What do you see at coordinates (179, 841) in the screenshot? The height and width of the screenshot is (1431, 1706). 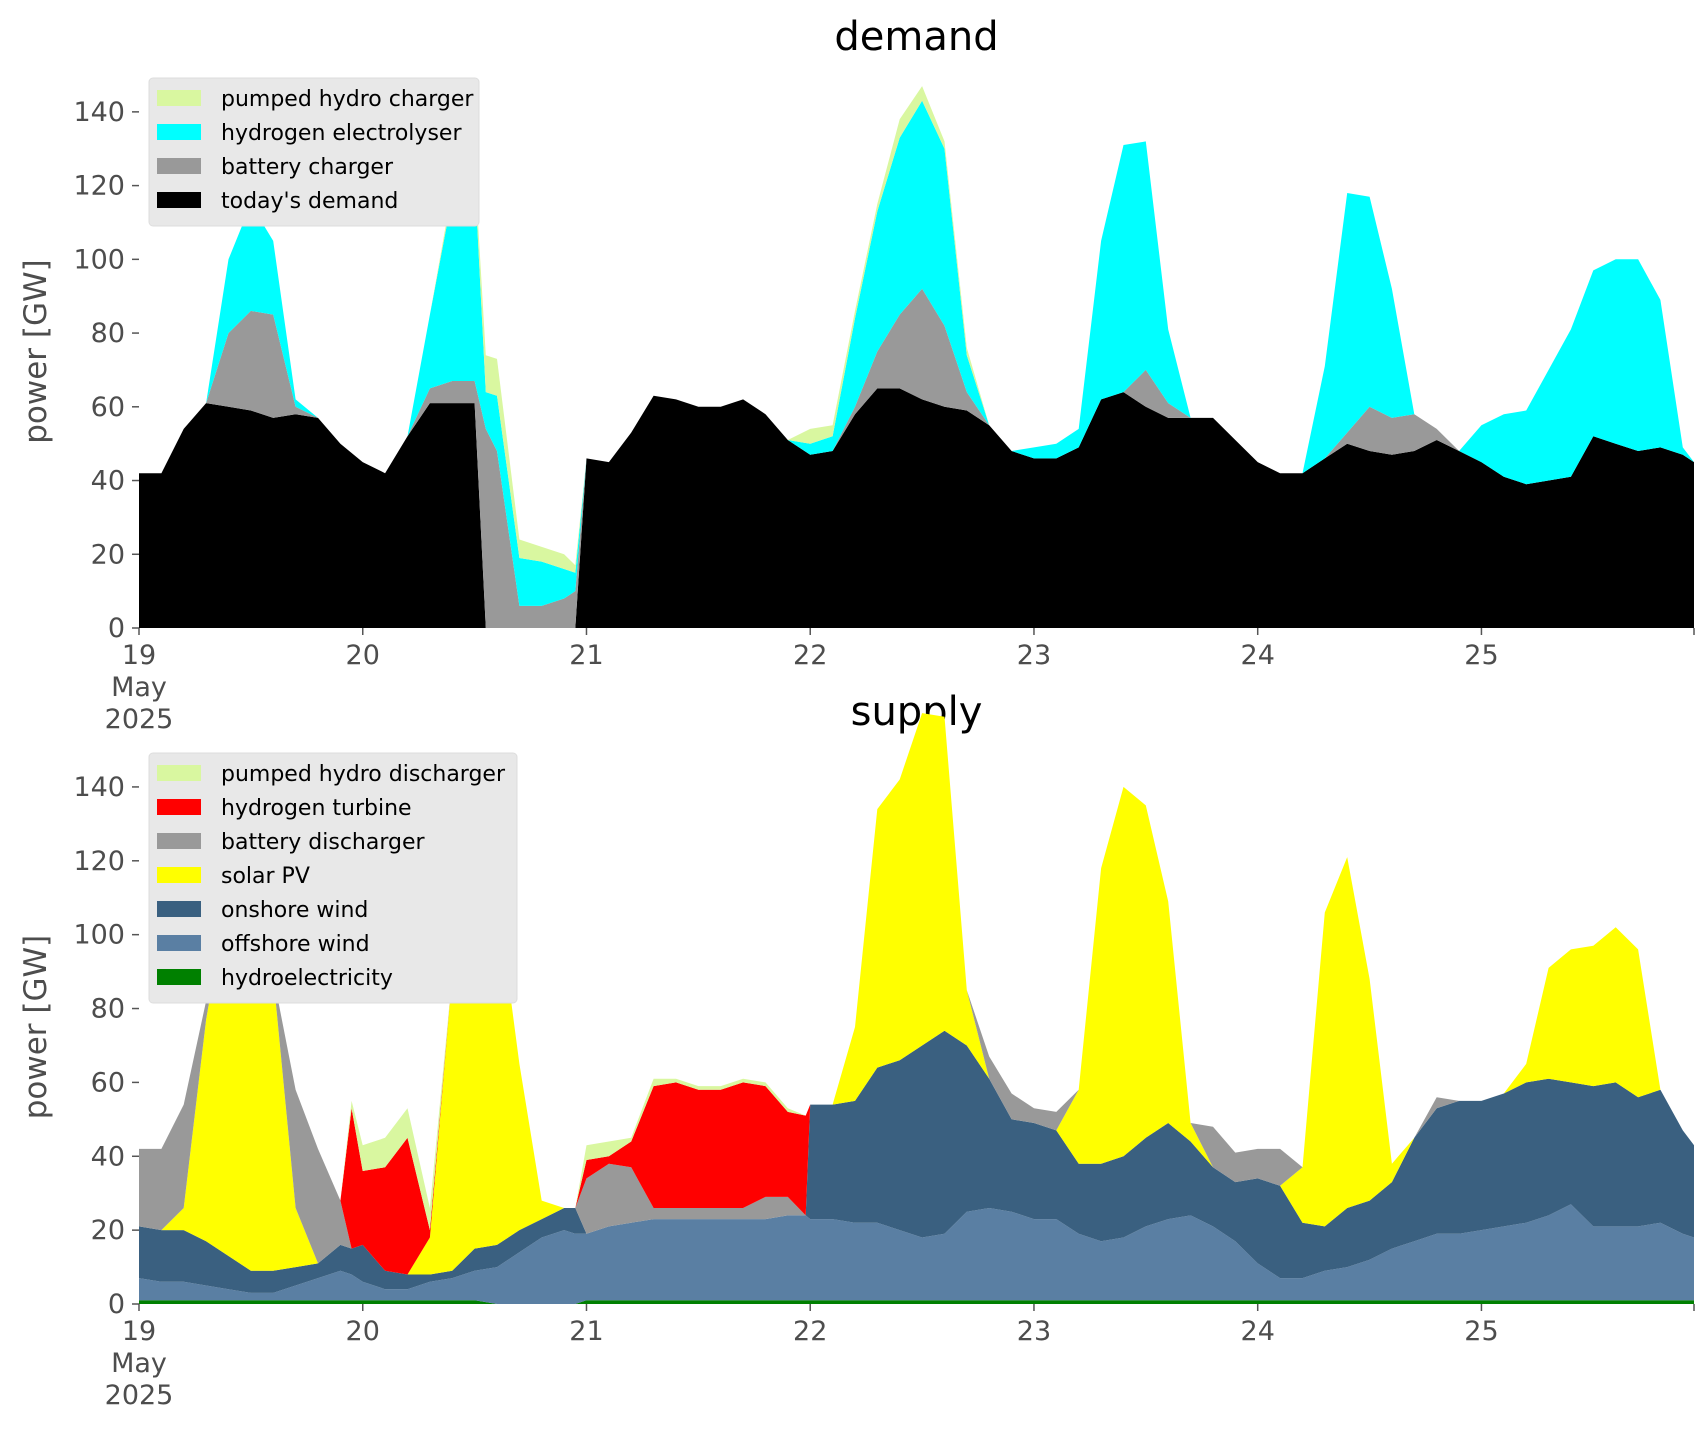 I see `legend-swatch-battery-discharger` at bounding box center [179, 841].